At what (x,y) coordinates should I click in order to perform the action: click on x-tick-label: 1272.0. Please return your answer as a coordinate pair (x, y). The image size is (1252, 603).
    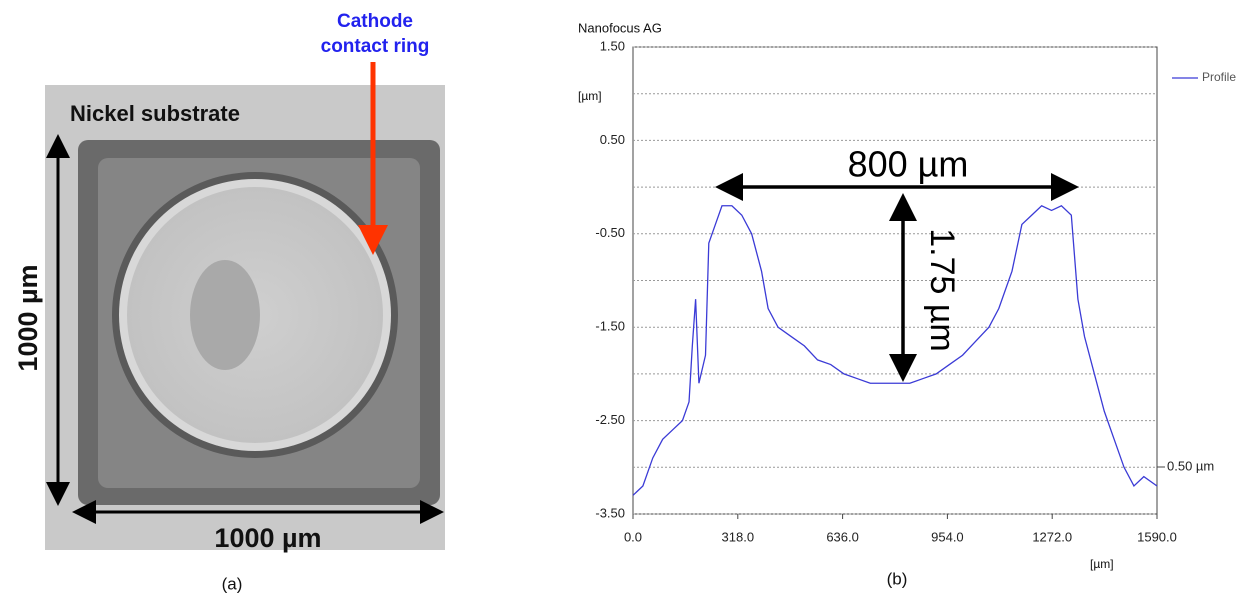
    Looking at the image, I should click on (1052, 536).